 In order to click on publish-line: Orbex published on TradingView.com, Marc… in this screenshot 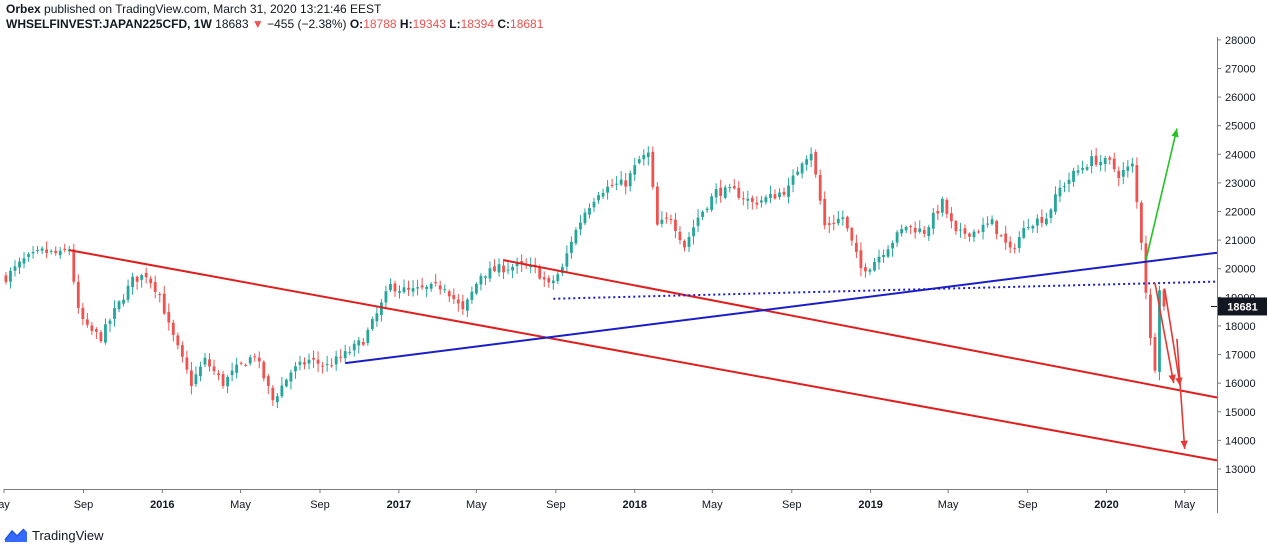, I will do `click(274, 9)`.